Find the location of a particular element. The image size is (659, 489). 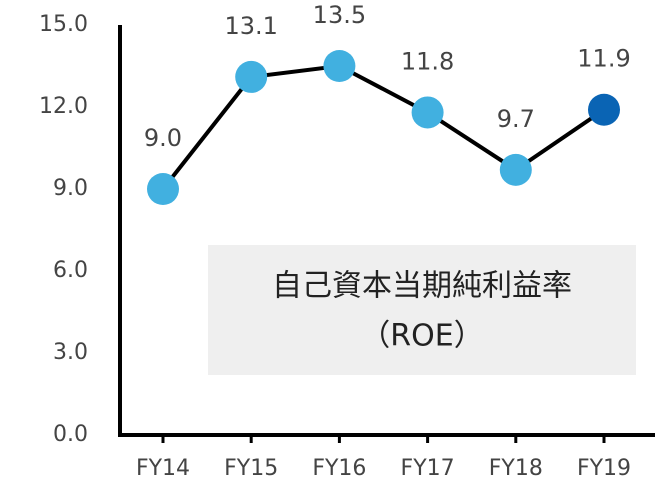

data-label: 11.8 is located at coordinates (427, 61).